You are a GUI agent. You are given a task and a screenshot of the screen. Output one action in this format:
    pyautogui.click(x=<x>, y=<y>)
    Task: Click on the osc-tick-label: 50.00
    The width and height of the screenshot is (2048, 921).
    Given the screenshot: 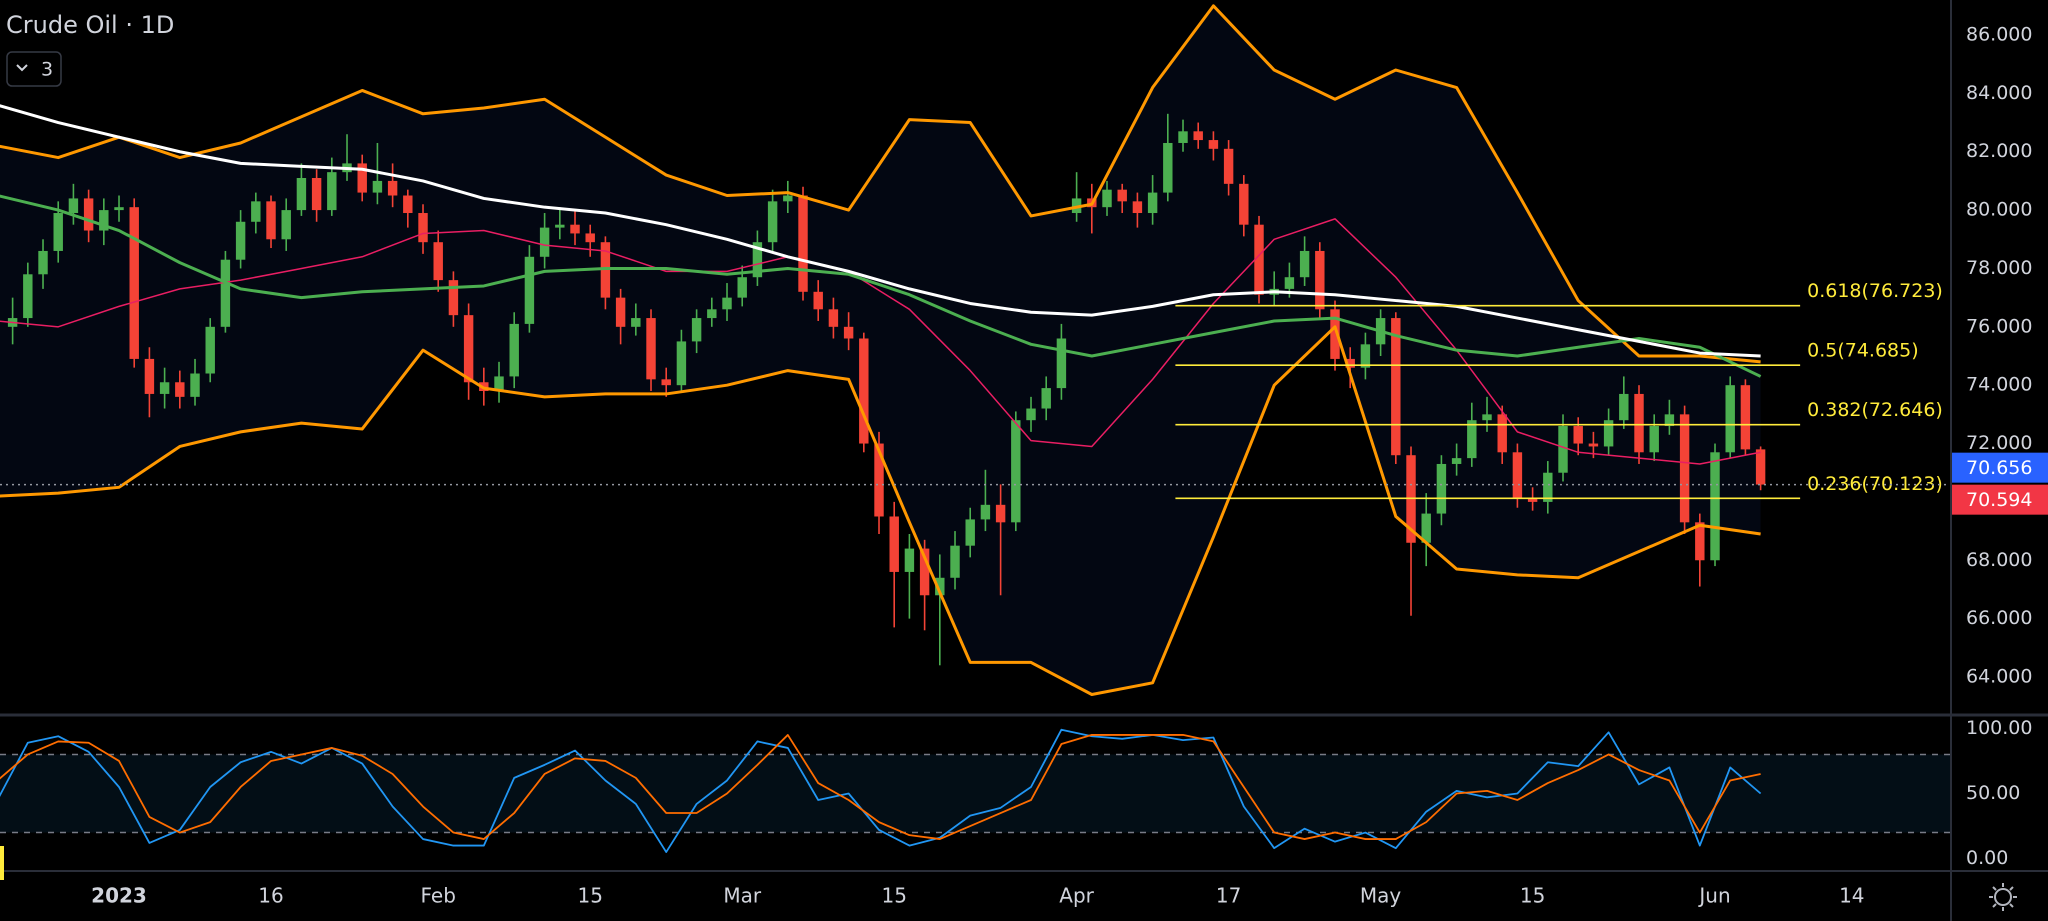 What is the action you would take?
    pyautogui.click(x=1993, y=793)
    